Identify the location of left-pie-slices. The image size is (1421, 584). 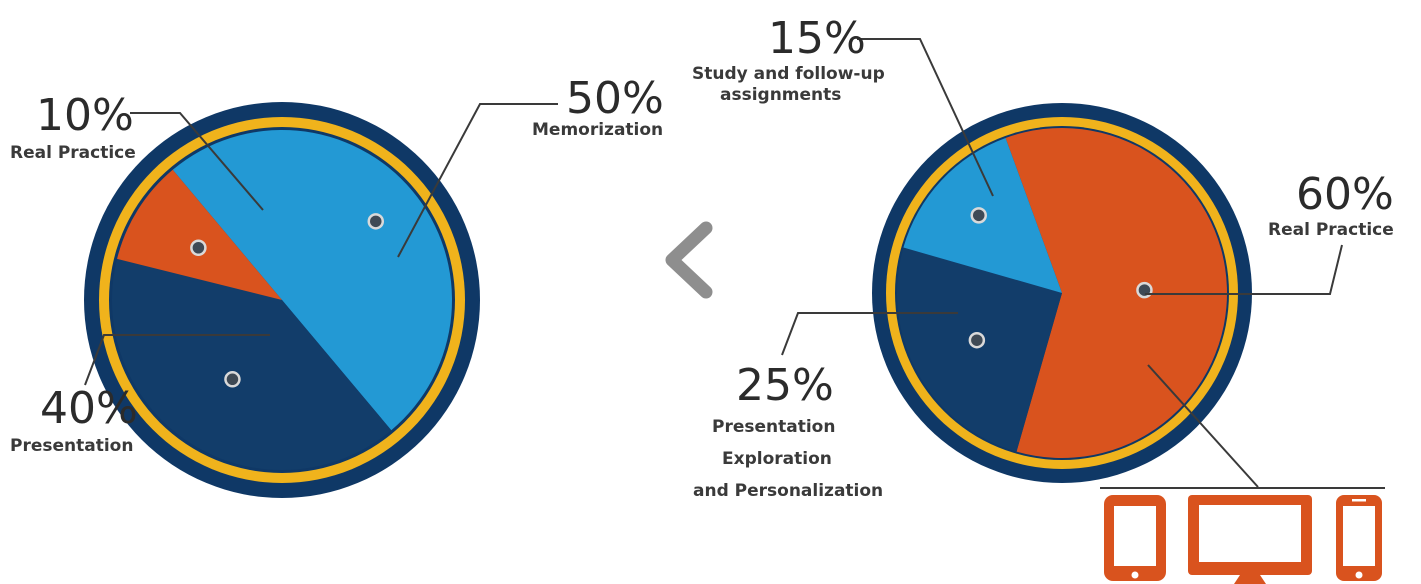
(281, 300).